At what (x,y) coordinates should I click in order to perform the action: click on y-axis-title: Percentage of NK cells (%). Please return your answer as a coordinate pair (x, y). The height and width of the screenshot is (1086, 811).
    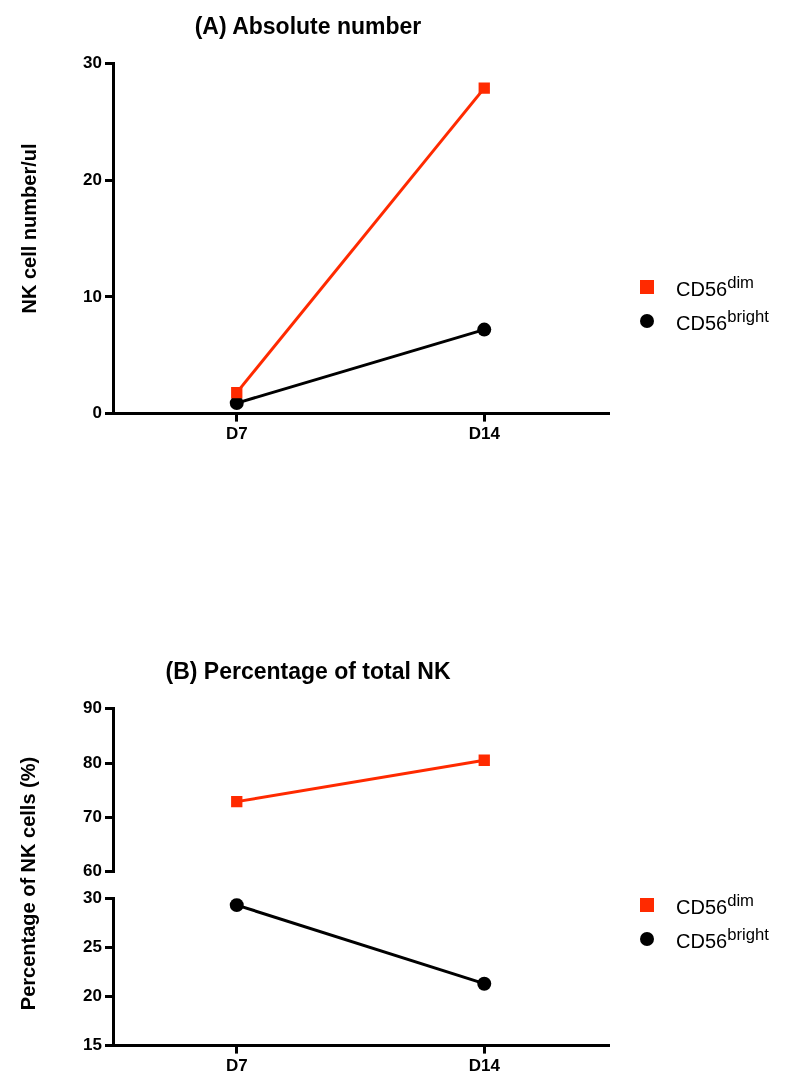
    Looking at the image, I should click on (29, 883).